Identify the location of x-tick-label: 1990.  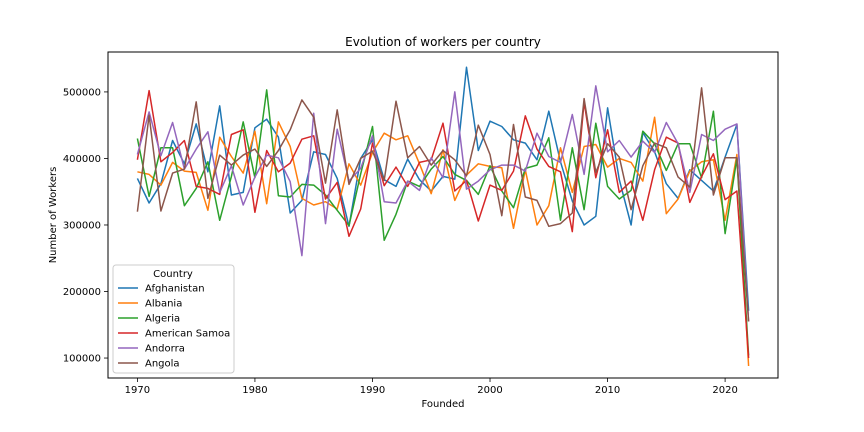
(372, 390).